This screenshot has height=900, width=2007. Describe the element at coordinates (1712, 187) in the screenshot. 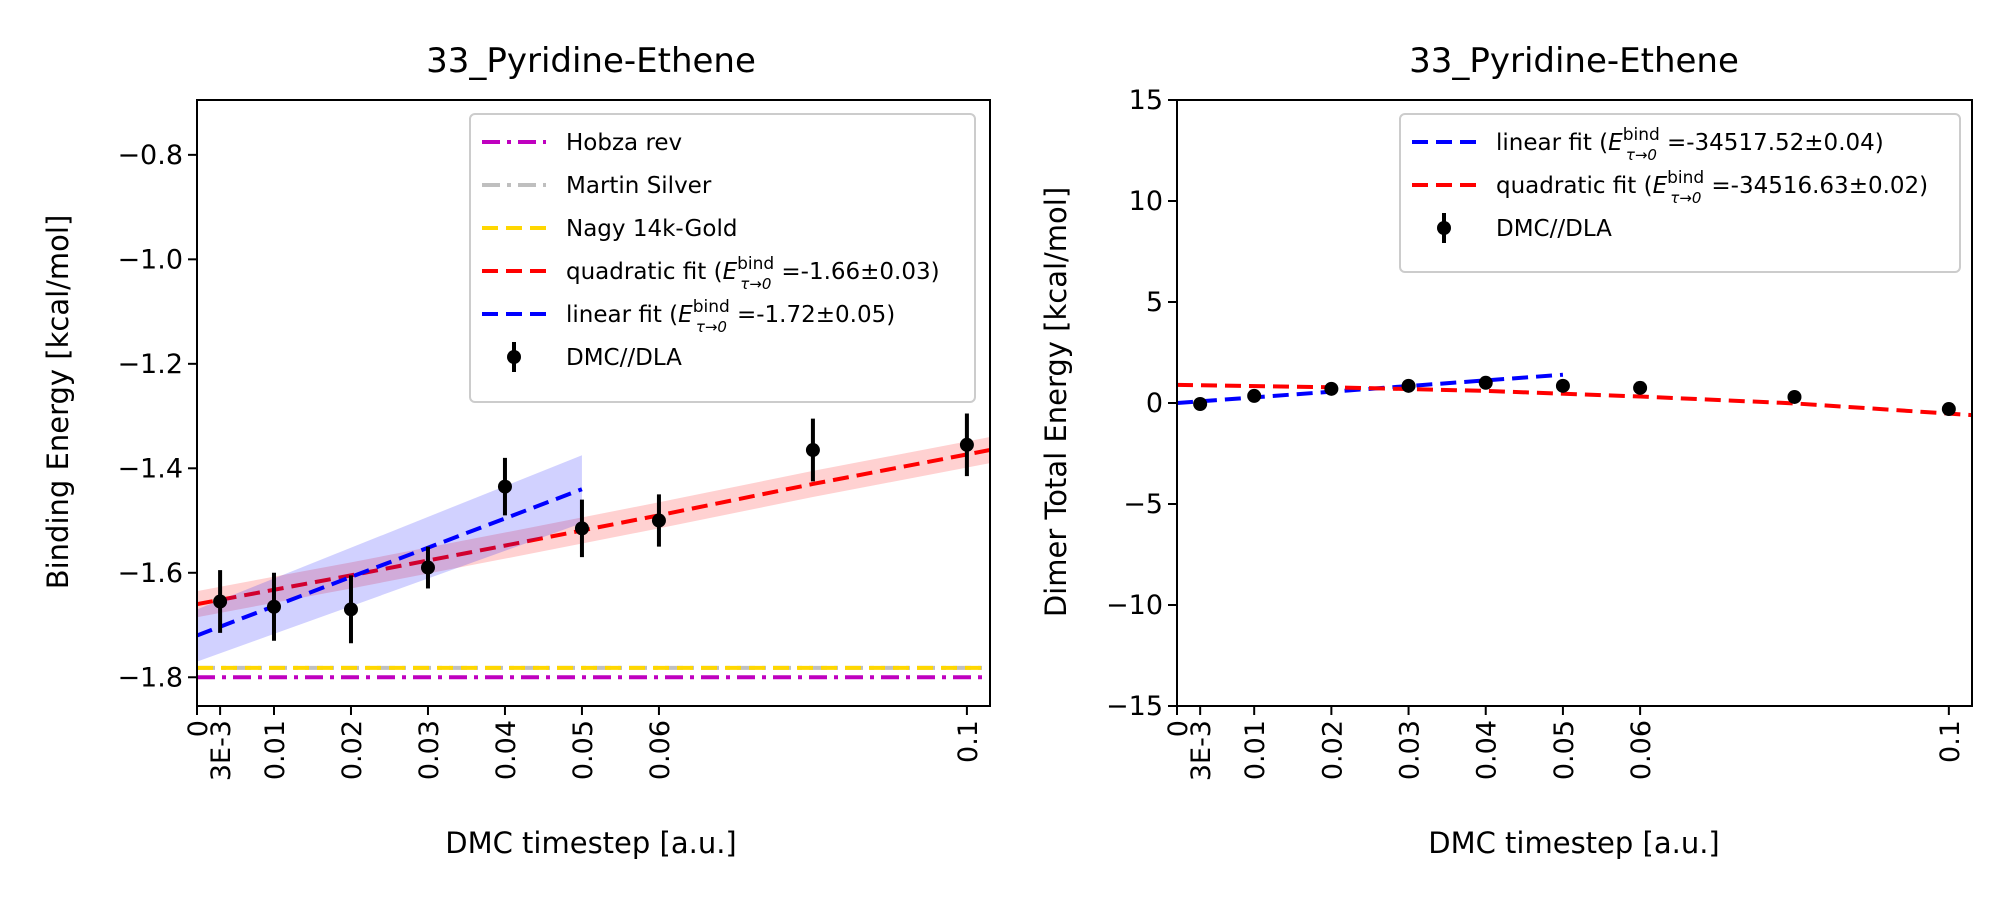

I see `legend-label: quadratic fit (Ebind τ→0 =-34516.63±0.02)` at that location.